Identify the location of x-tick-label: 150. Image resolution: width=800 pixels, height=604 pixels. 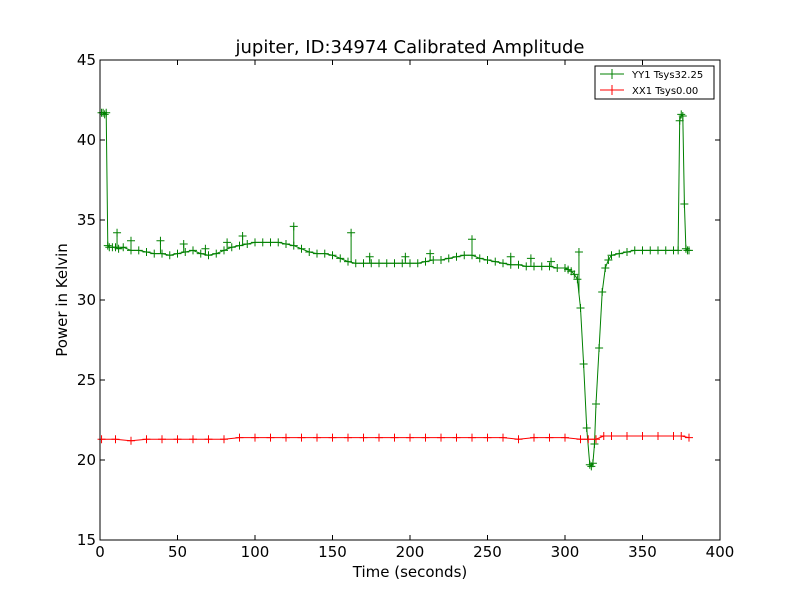
(332, 552).